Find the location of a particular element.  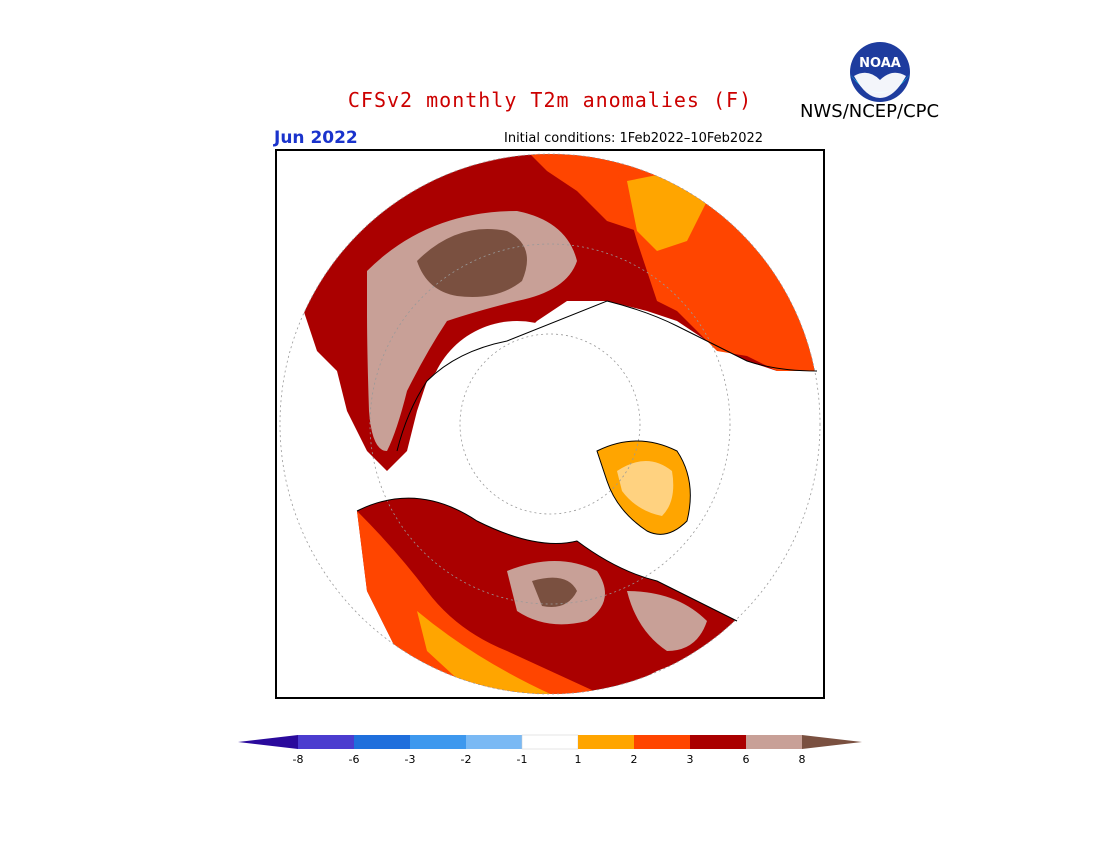

colorbar-label: -6 is located at coordinates (354, 759).